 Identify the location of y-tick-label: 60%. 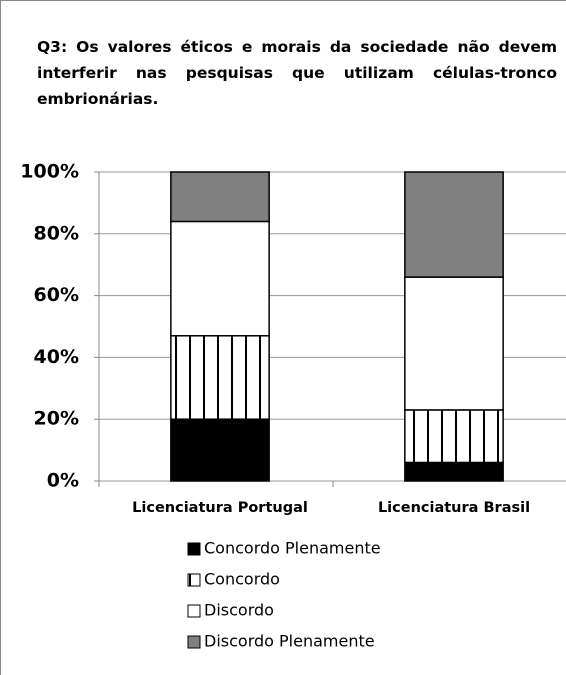
(56, 295).